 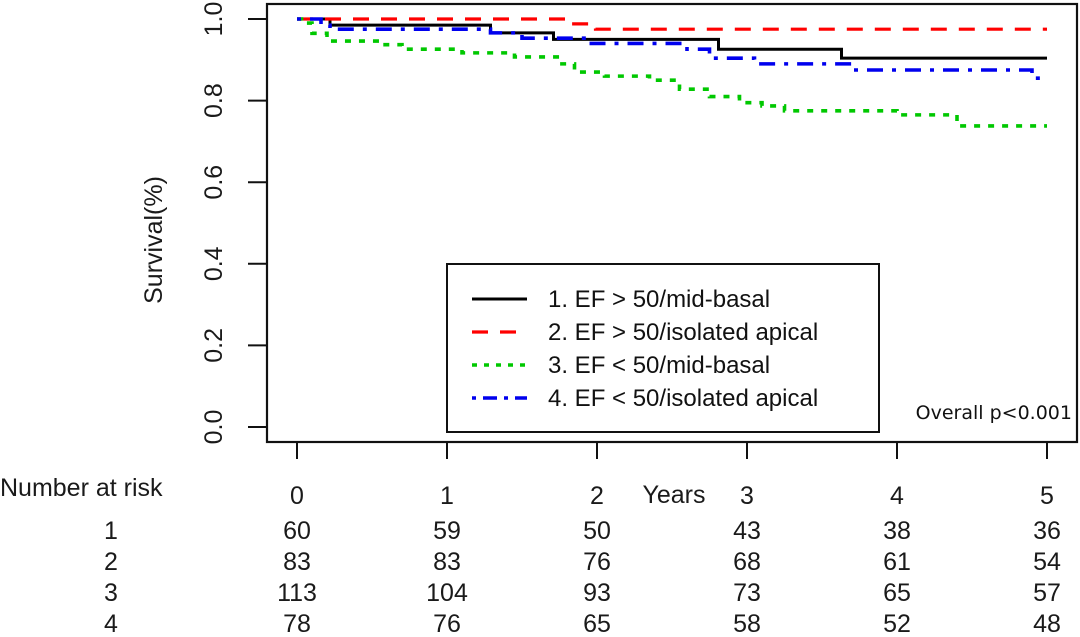 I want to click on x-tick-label: 0, so click(x=297, y=496).